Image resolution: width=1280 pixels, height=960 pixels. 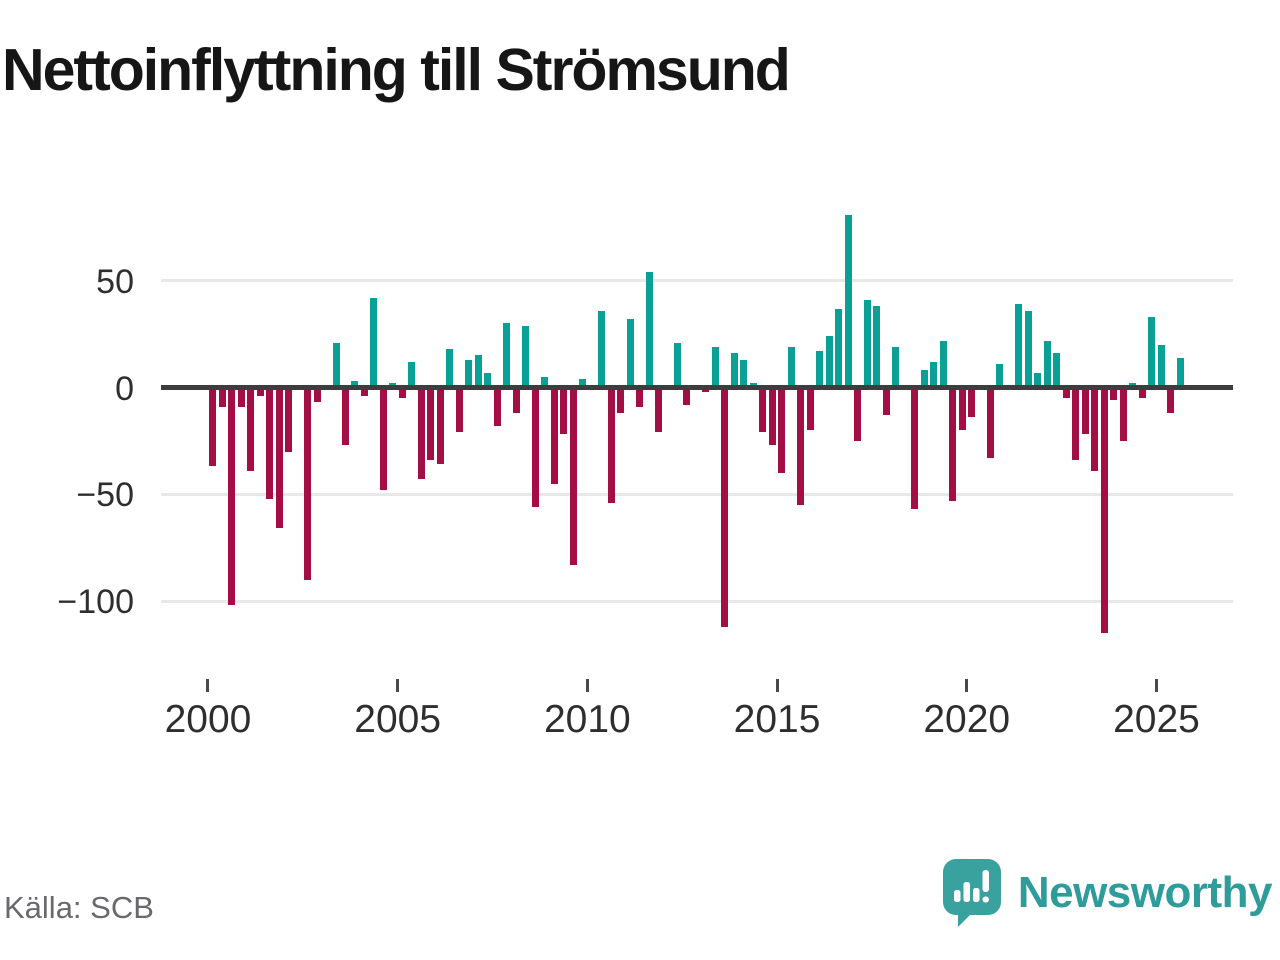 I want to click on bar-2010Q2, so click(x=602, y=349).